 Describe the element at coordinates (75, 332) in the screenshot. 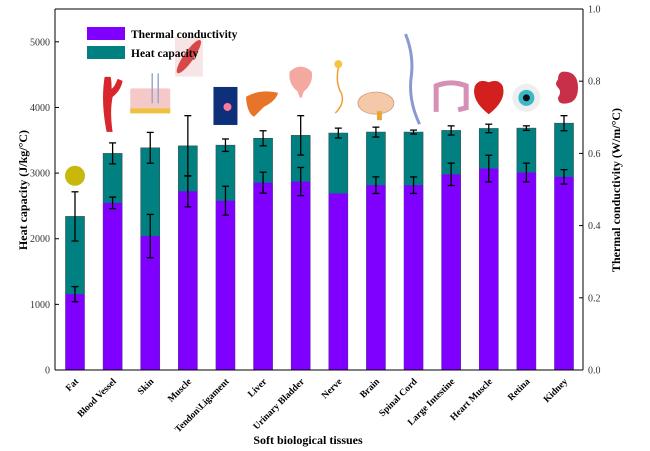

I see `bar-thermal-conductivity-fat` at that location.